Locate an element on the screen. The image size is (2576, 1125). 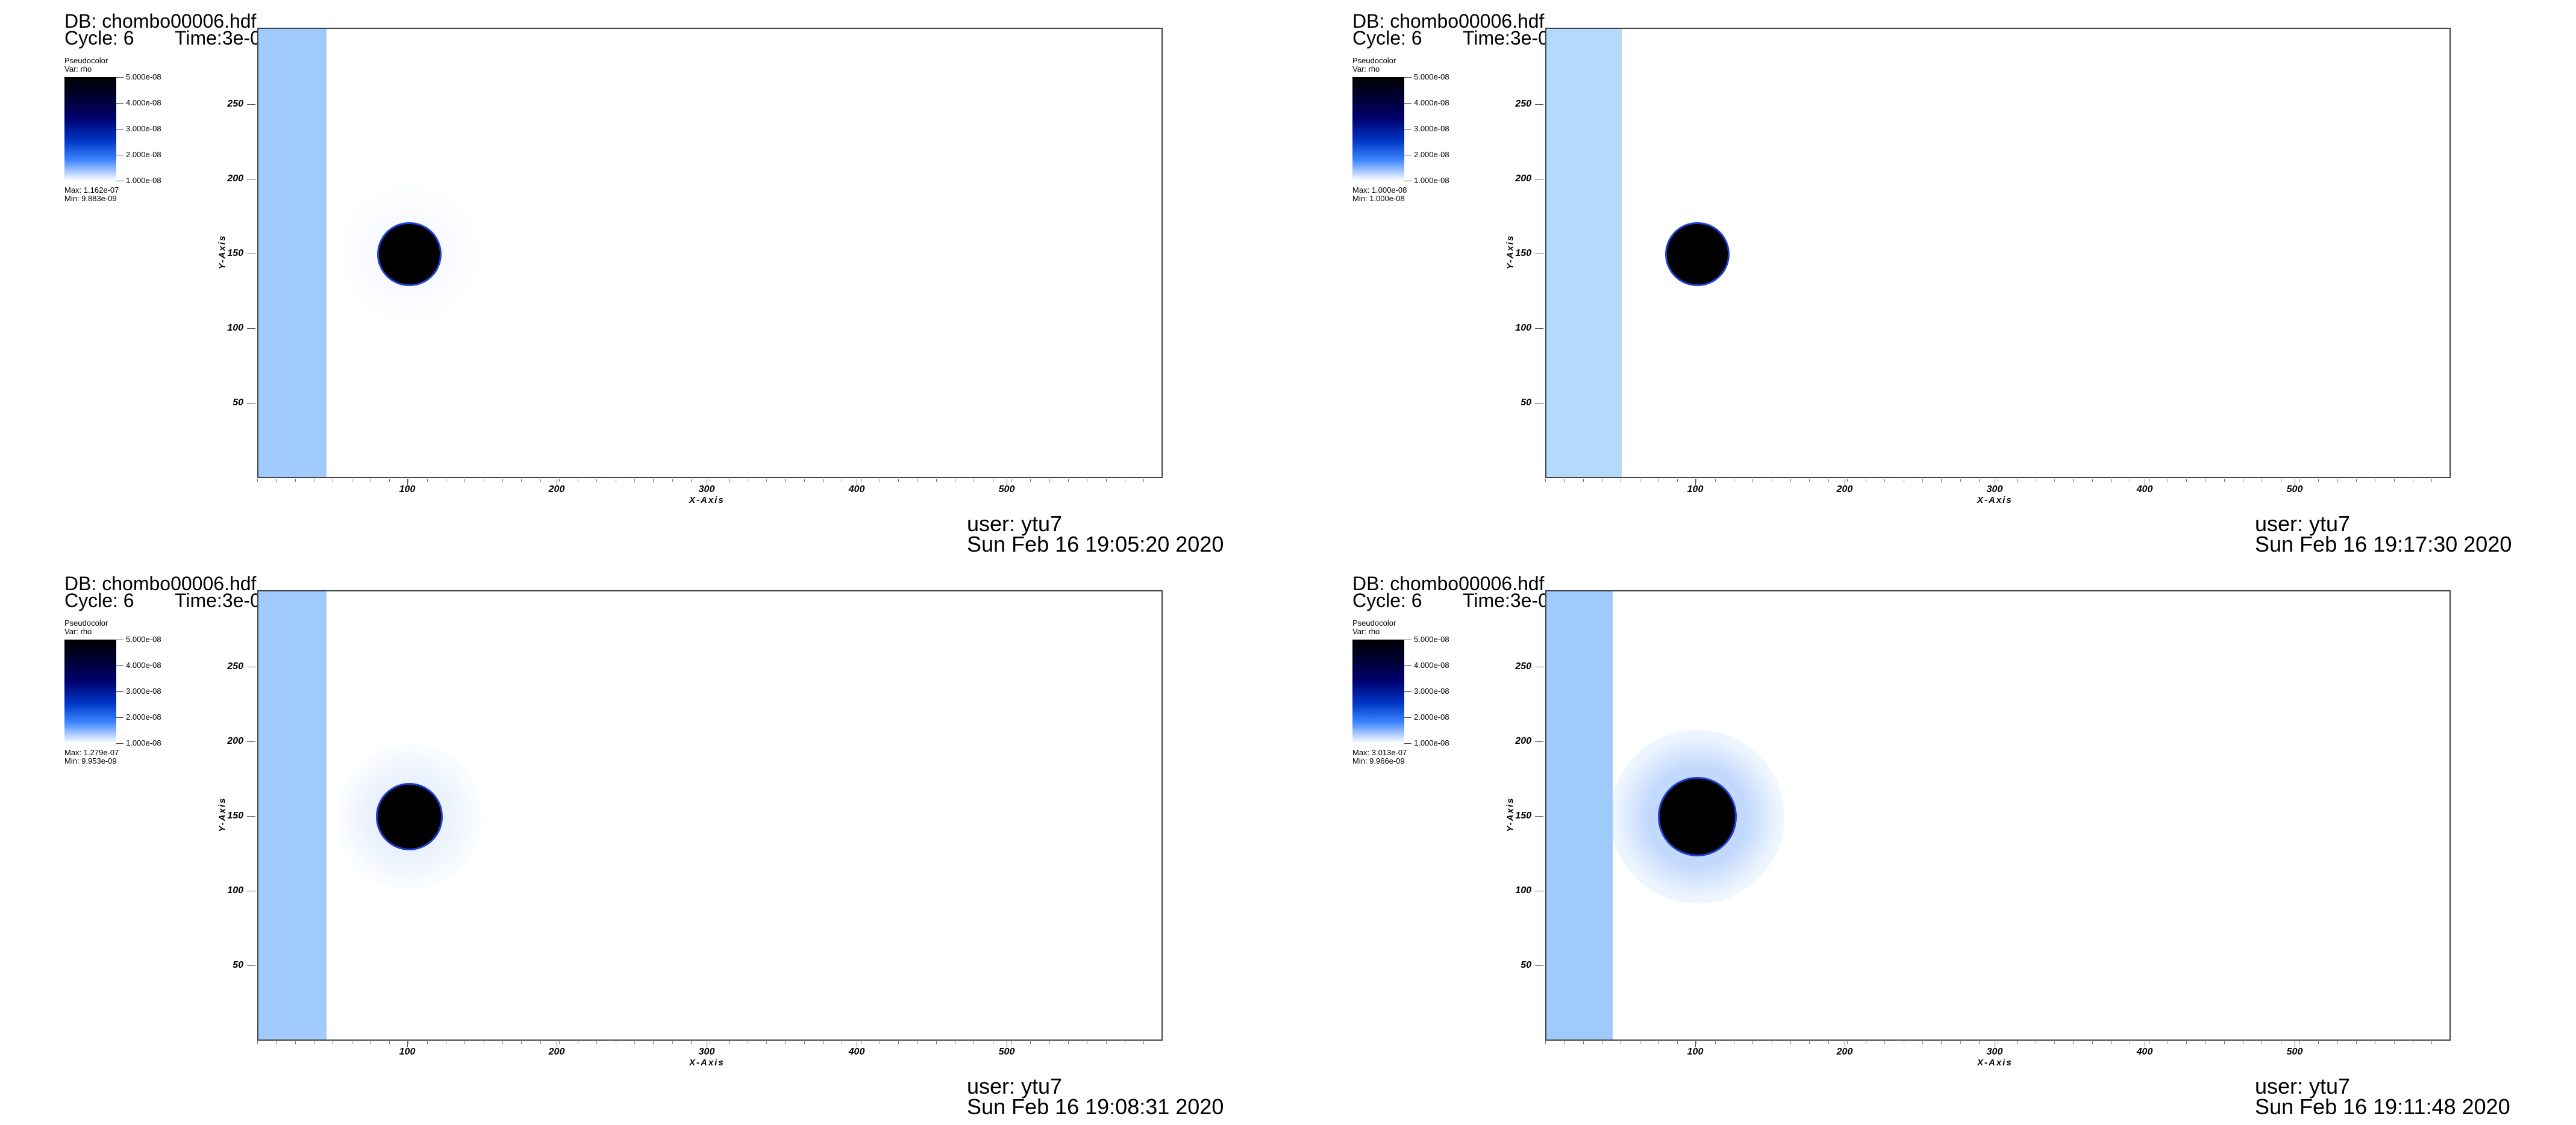
x-tick-label: 500 is located at coordinates (2295, 1052).